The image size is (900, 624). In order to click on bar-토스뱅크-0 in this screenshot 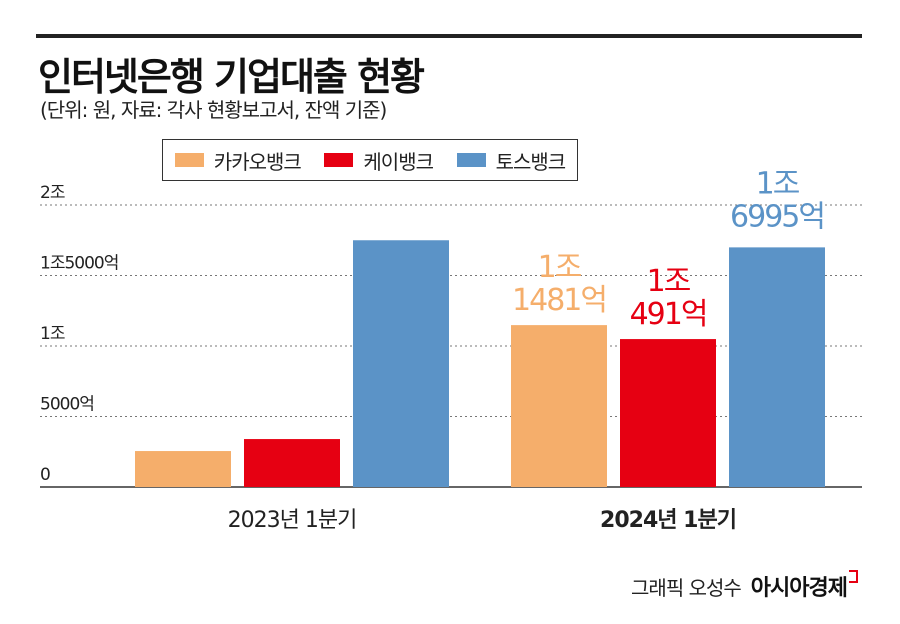, I will do `click(401, 363)`.